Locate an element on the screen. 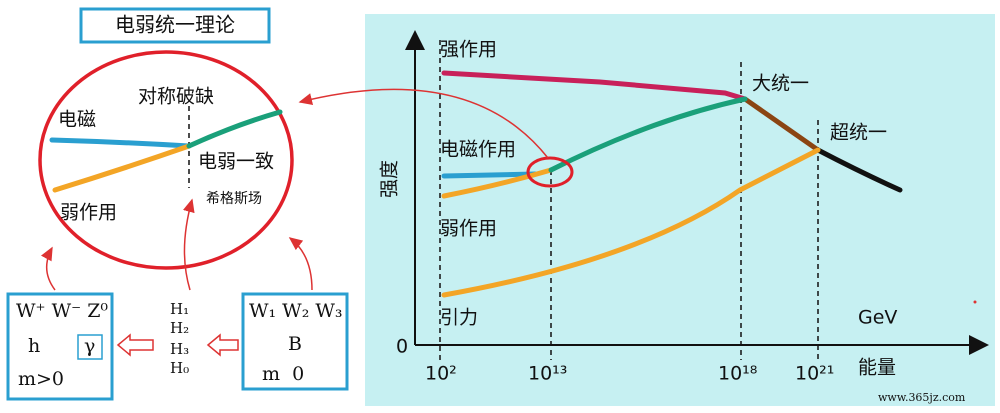  watermark: www.365jz.com is located at coordinates (922, 397).